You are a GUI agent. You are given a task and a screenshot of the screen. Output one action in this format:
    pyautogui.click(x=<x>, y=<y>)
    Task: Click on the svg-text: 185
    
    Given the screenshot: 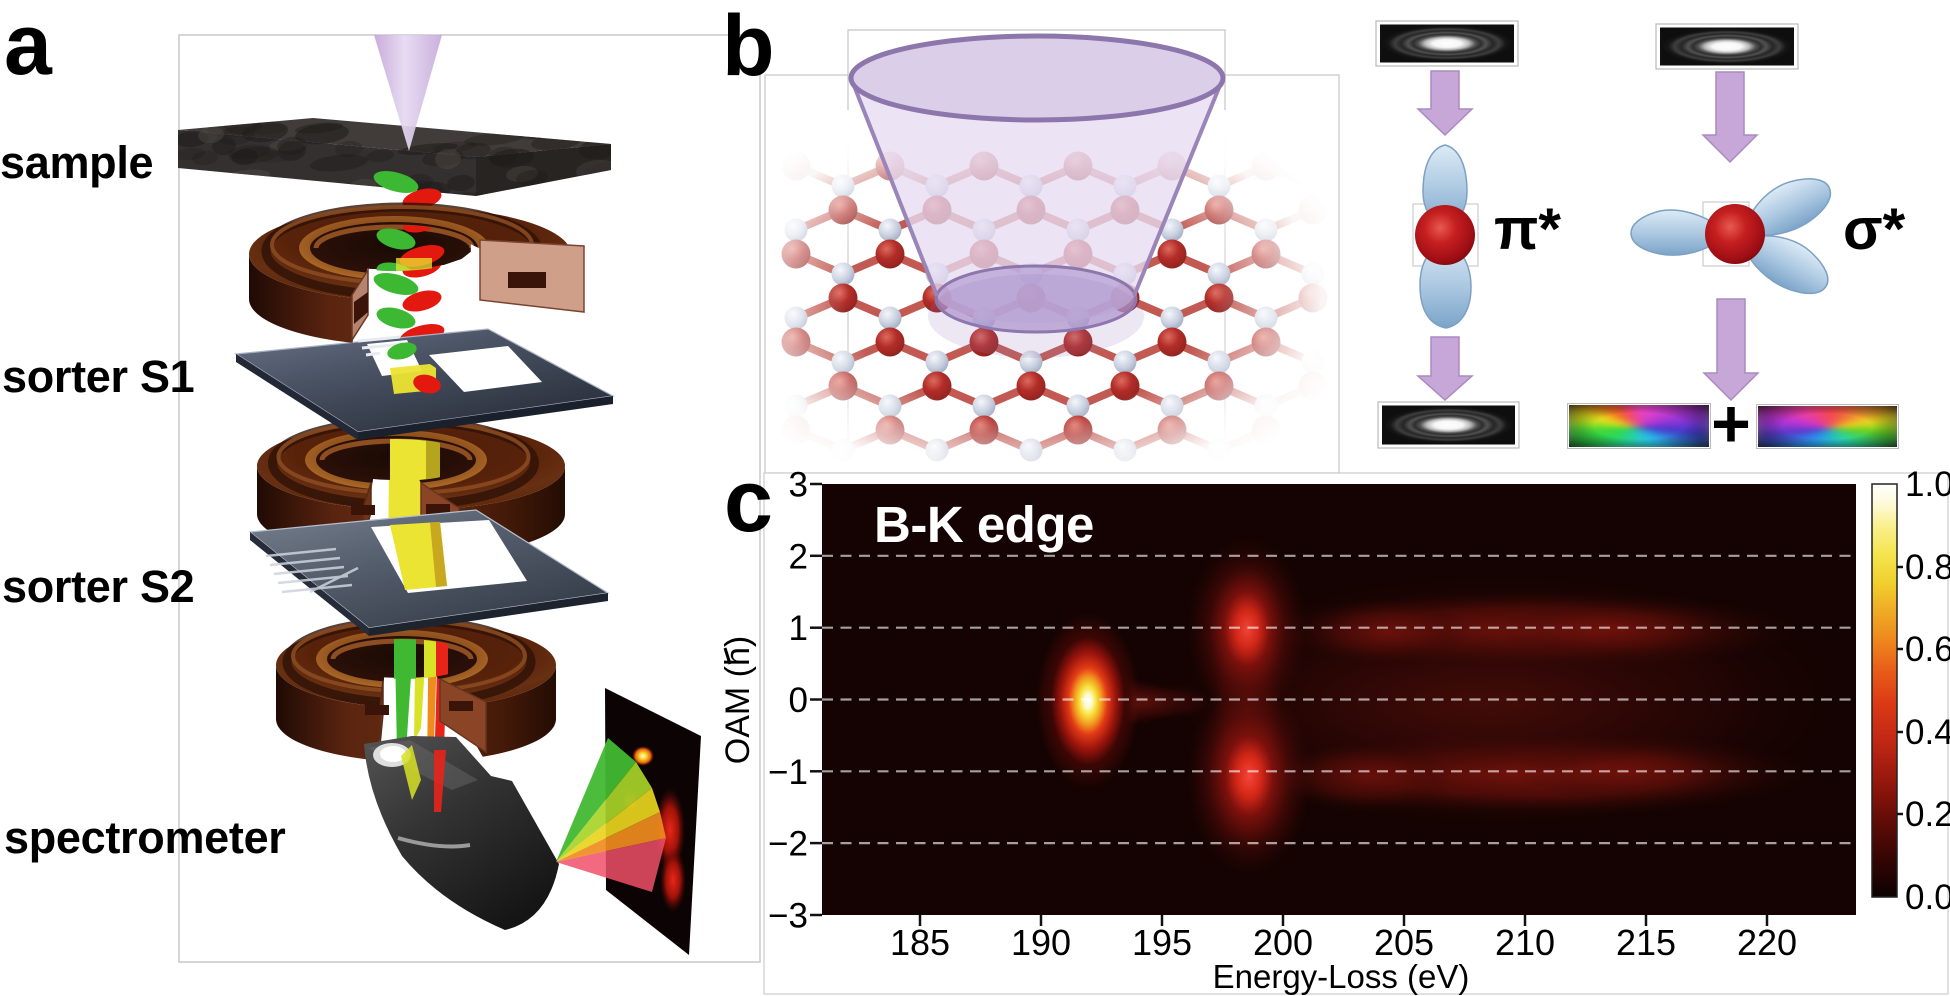 What is the action you would take?
    pyautogui.click(x=920, y=942)
    